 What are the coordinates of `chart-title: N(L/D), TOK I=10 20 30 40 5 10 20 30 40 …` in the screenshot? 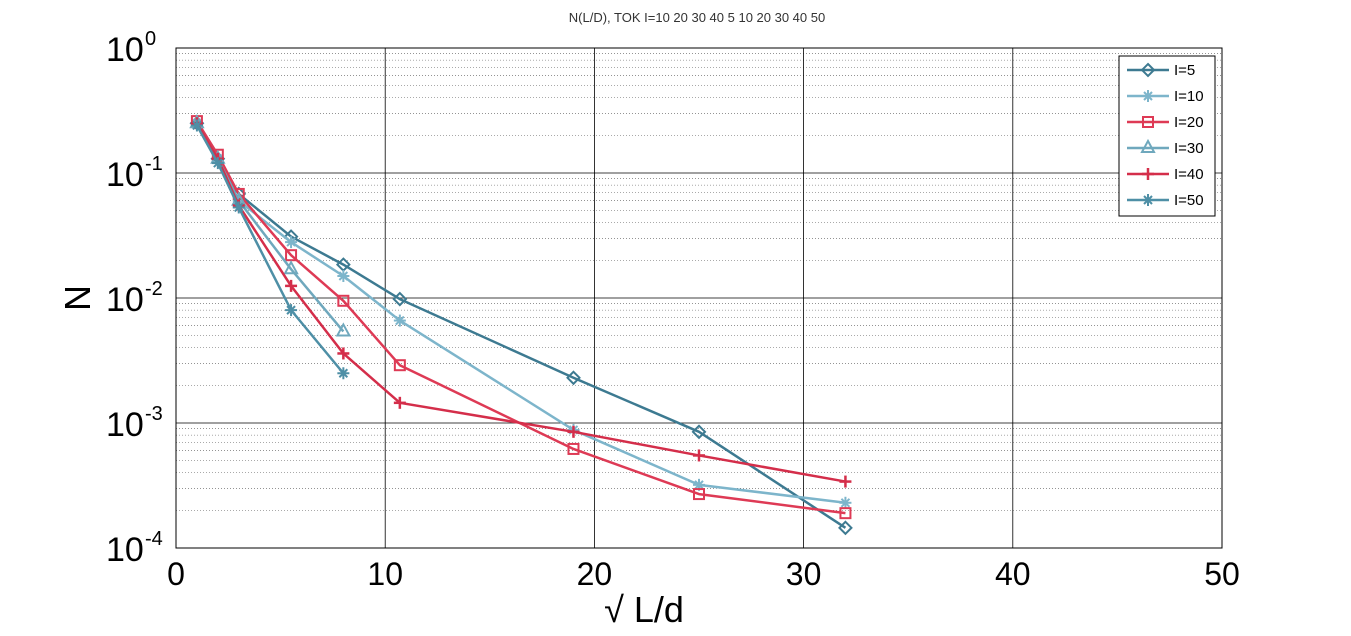 It's located at (697, 17).